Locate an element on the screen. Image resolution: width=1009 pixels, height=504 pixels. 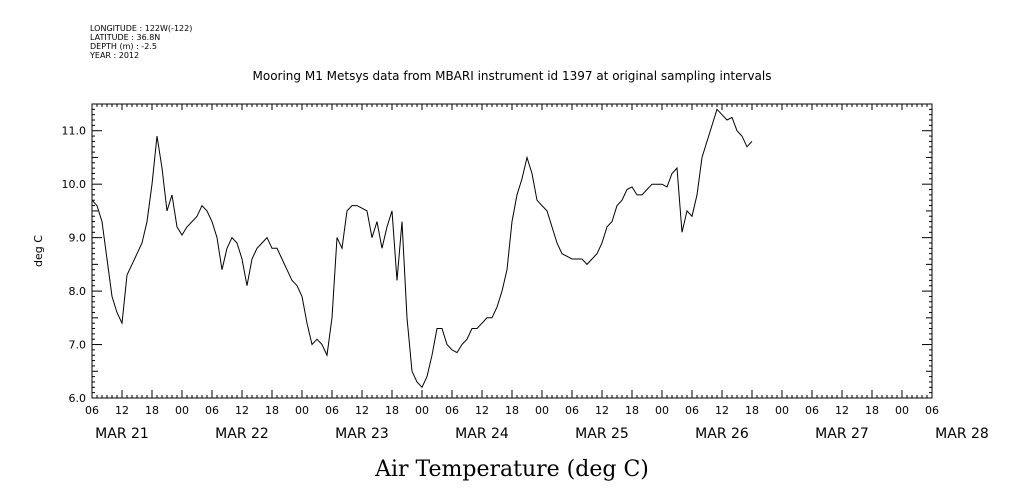
meta-longitude: LONGITUDE : 122W(-122) is located at coordinates (141, 28).